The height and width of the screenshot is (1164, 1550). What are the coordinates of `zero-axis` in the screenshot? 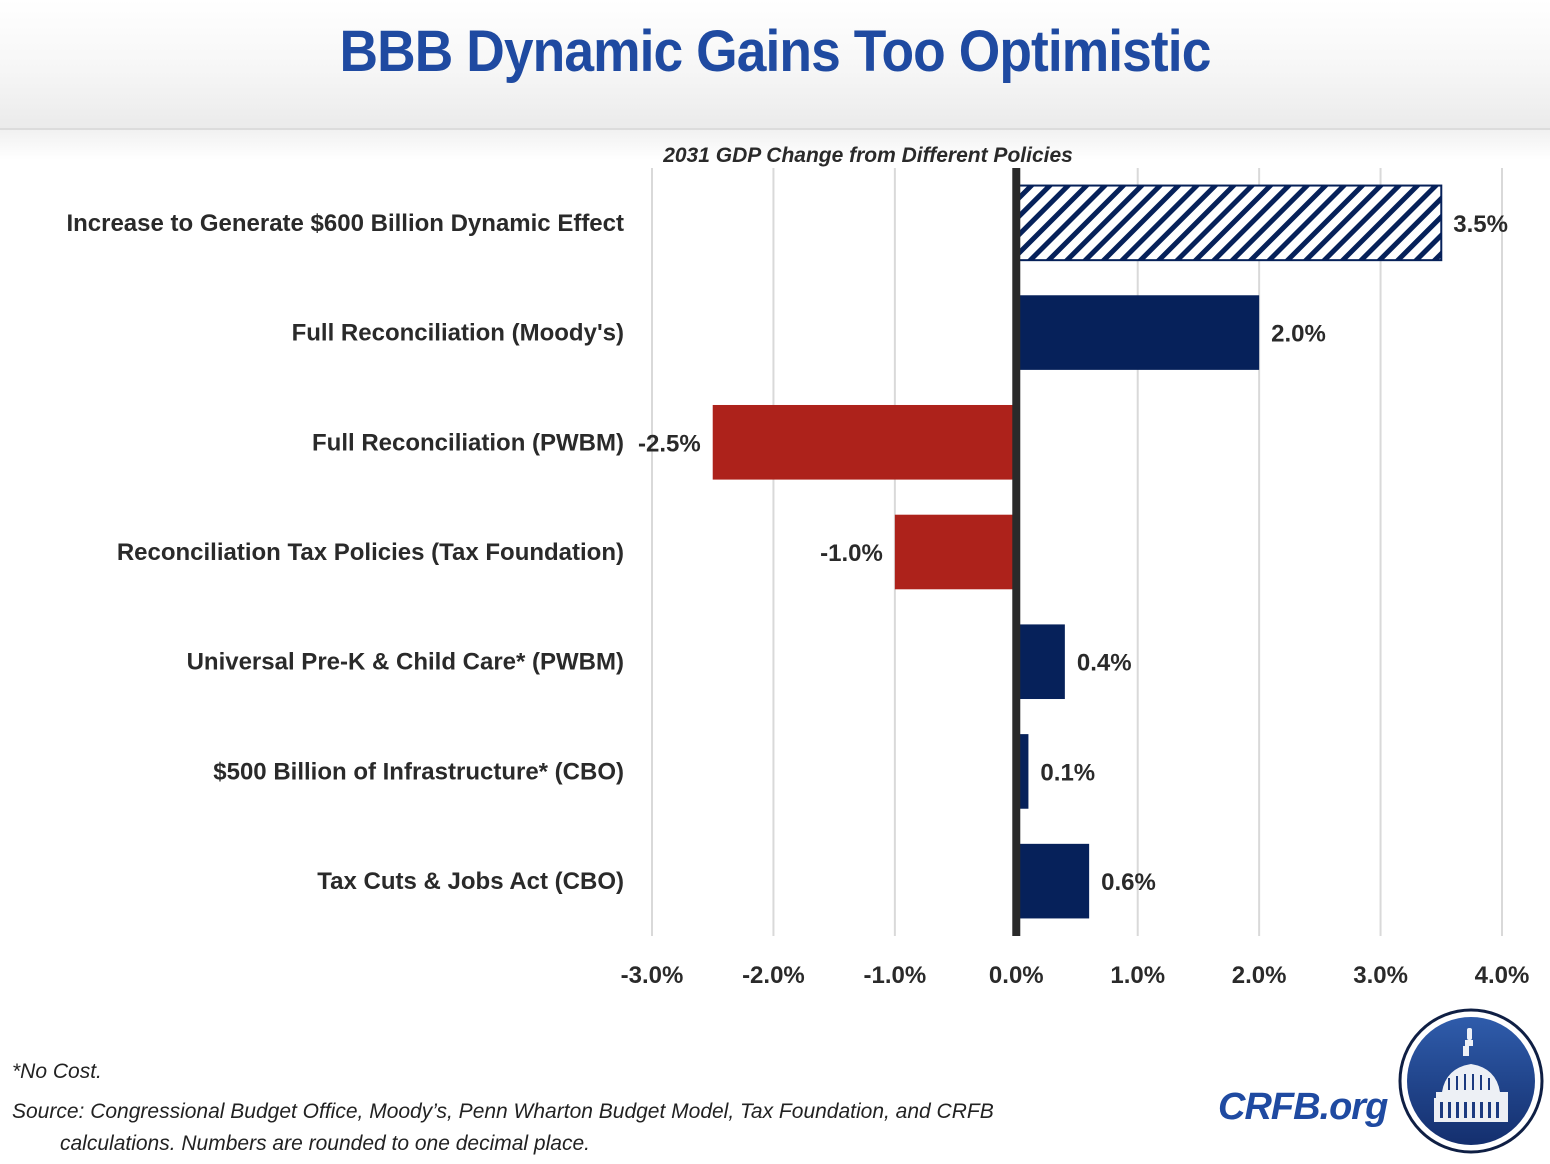 It's located at (1016, 552).